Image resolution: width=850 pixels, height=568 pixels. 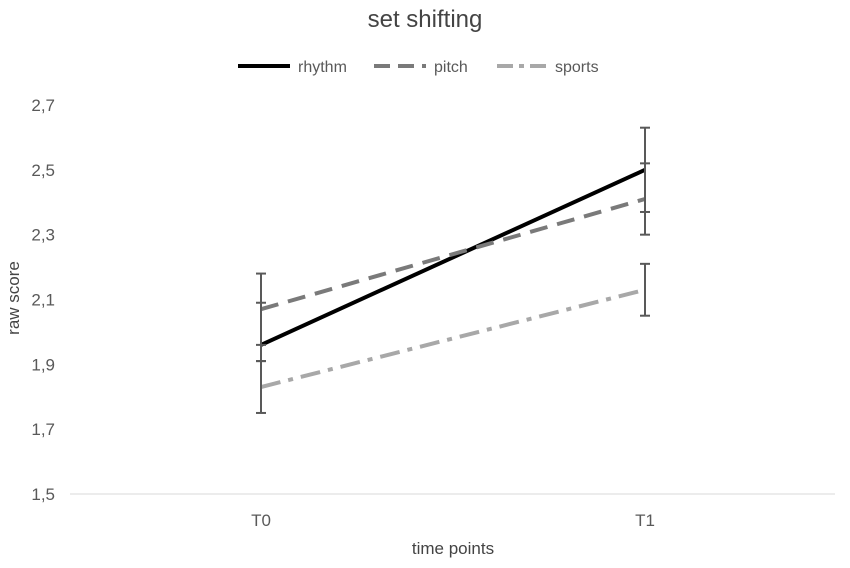 What do you see at coordinates (425, 19) in the screenshot?
I see `chart-title: set shifting` at bounding box center [425, 19].